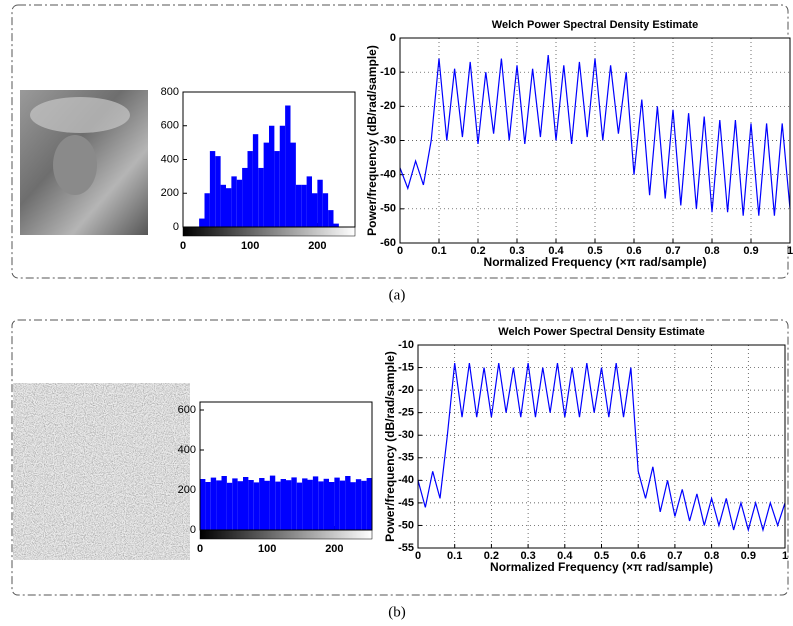 This screenshot has width=793, height=626. What do you see at coordinates (454, 556) in the screenshot?
I see `x-tick-label: 0.1` at bounding box center [454, 556].